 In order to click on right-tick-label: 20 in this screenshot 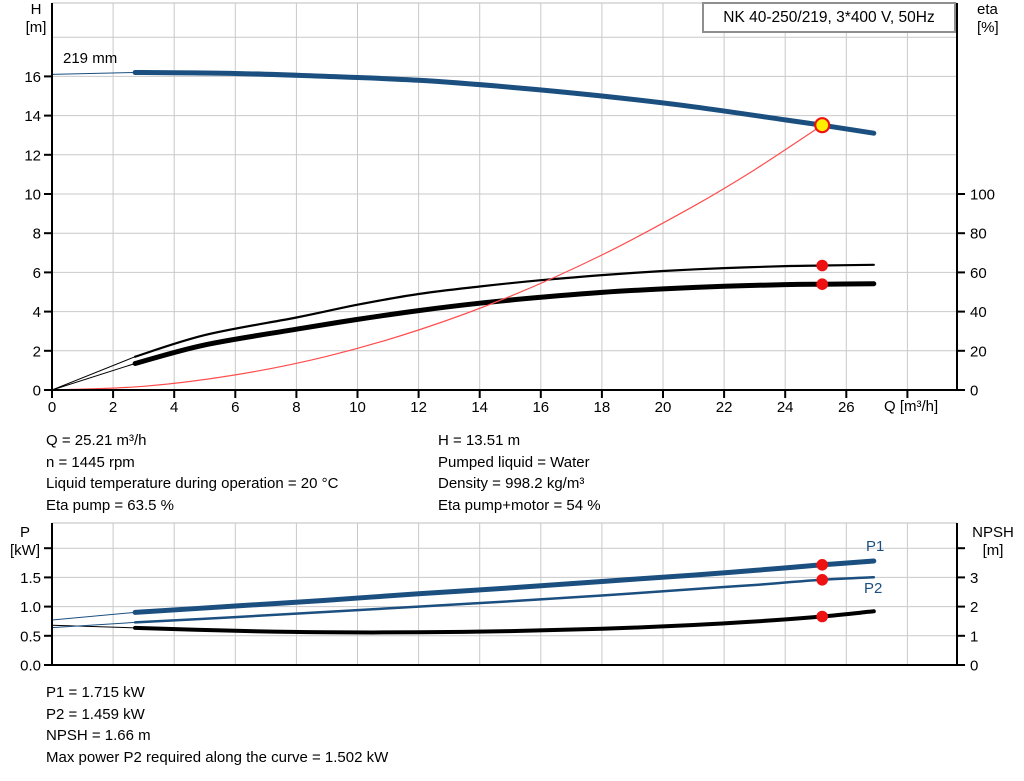, I will do `click(978, 351)`.